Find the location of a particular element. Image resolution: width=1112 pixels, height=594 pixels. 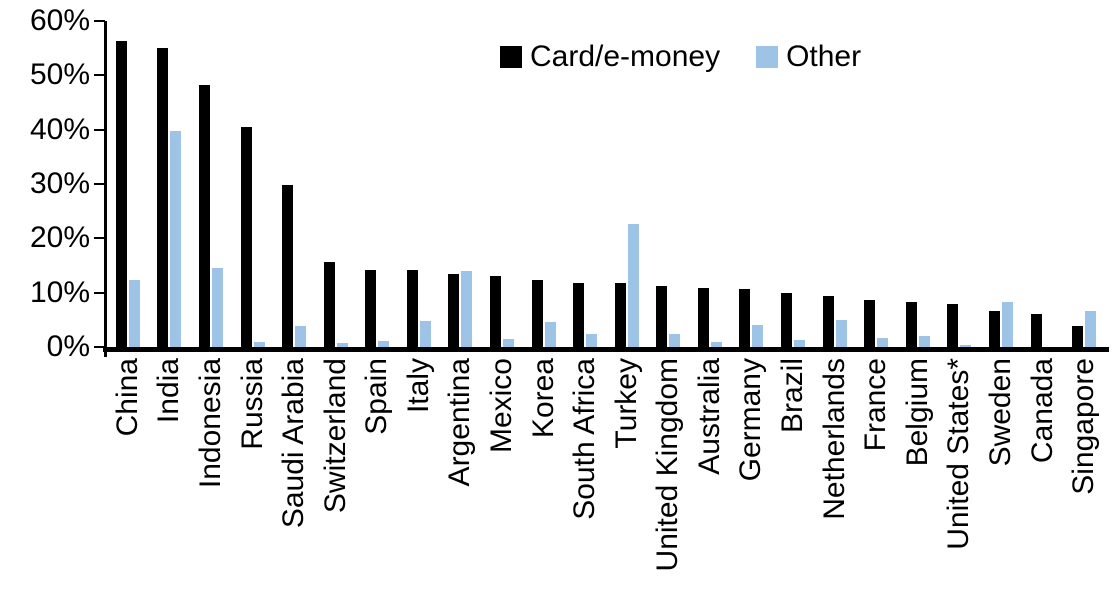

x-axis-label-cell: Korea is located at coordinates (544, 474).